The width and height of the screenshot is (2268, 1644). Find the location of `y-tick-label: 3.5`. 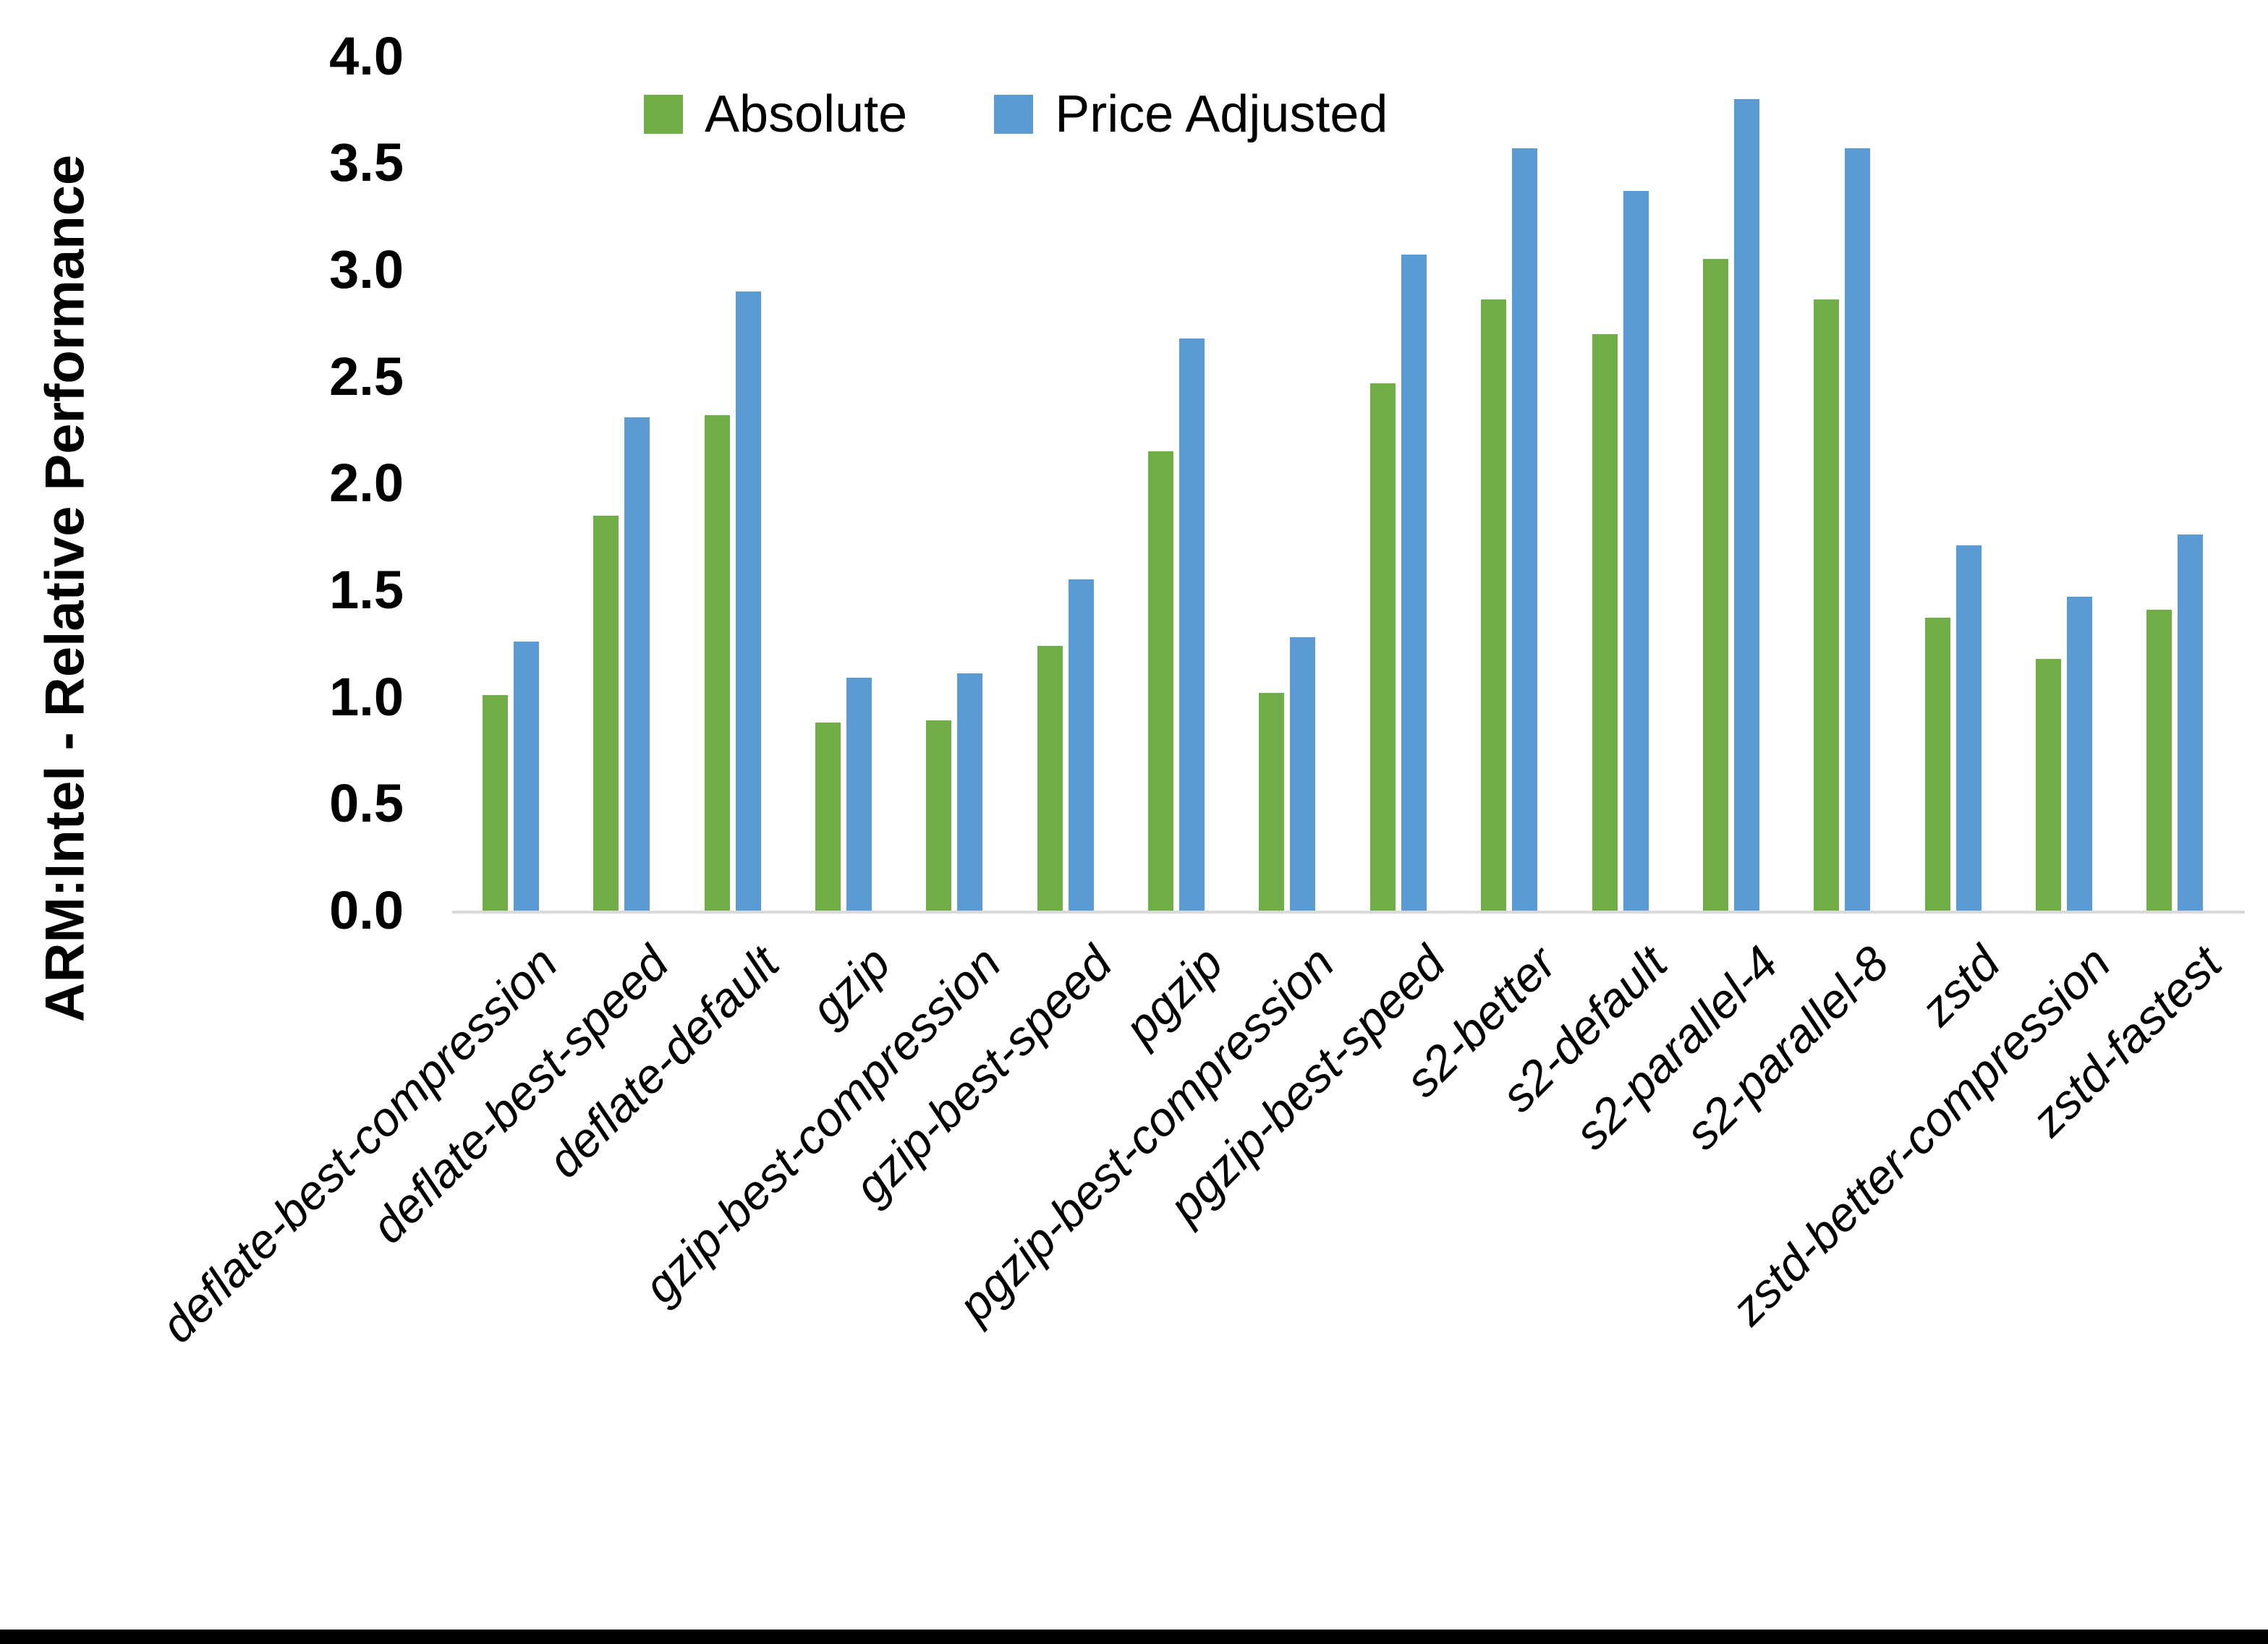

y-tick-label: 3.5 is located at coordinates (366, 162).